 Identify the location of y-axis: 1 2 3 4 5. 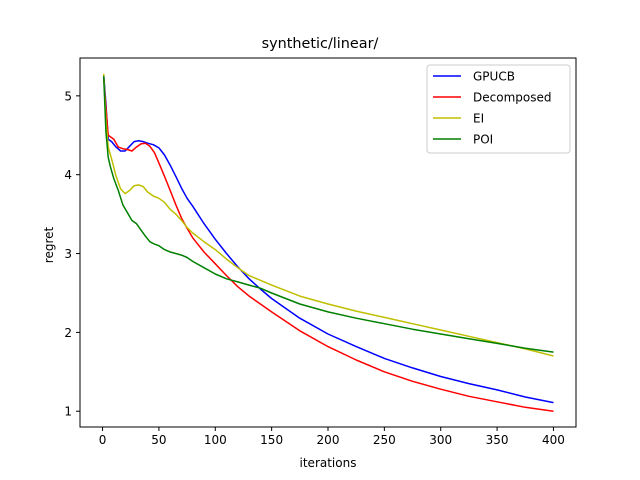
(72, 254).